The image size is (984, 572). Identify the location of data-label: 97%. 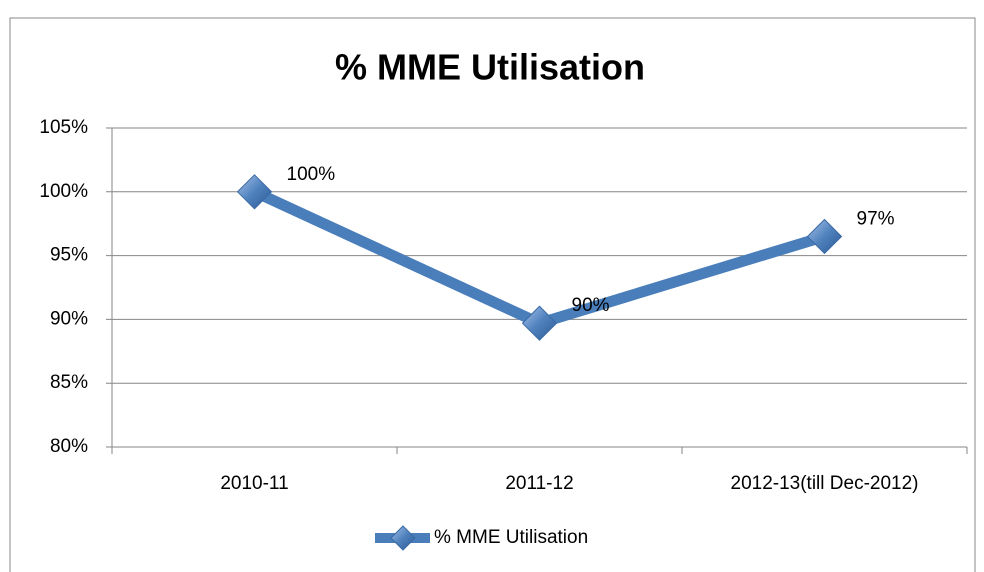
(876, 218).